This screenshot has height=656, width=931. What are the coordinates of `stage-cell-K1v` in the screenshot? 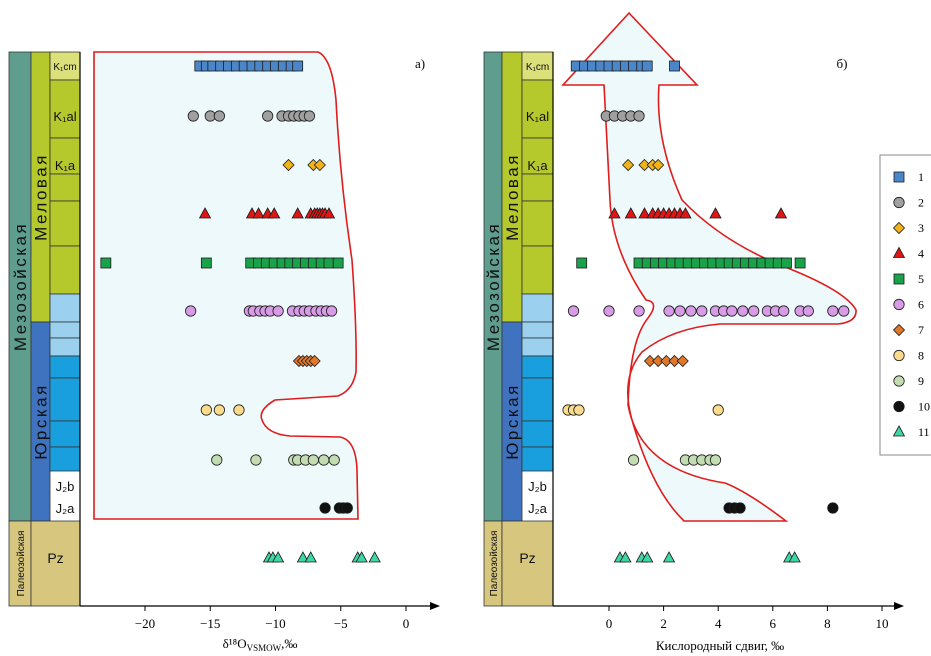 It's located at (537, 223).